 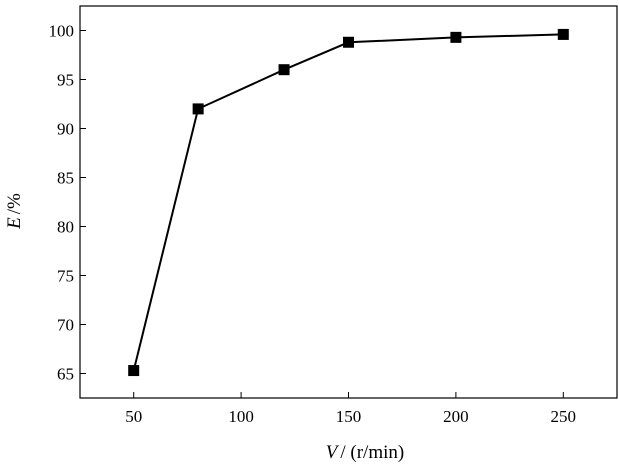 I want to click on x-tick-label: 150, so click(x=349, y=416).